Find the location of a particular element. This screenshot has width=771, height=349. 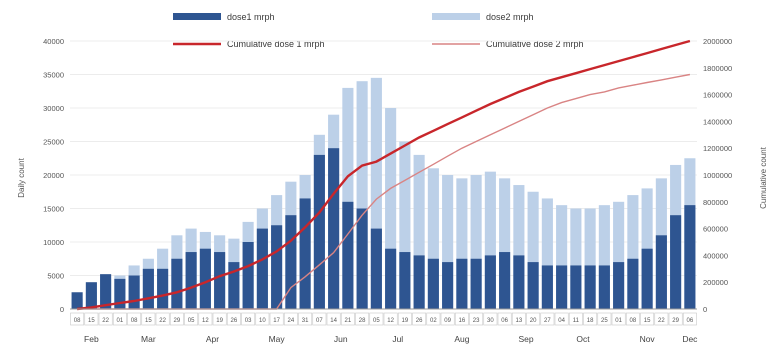

x-tick-label: 06 is located at coordinates (690, 321).